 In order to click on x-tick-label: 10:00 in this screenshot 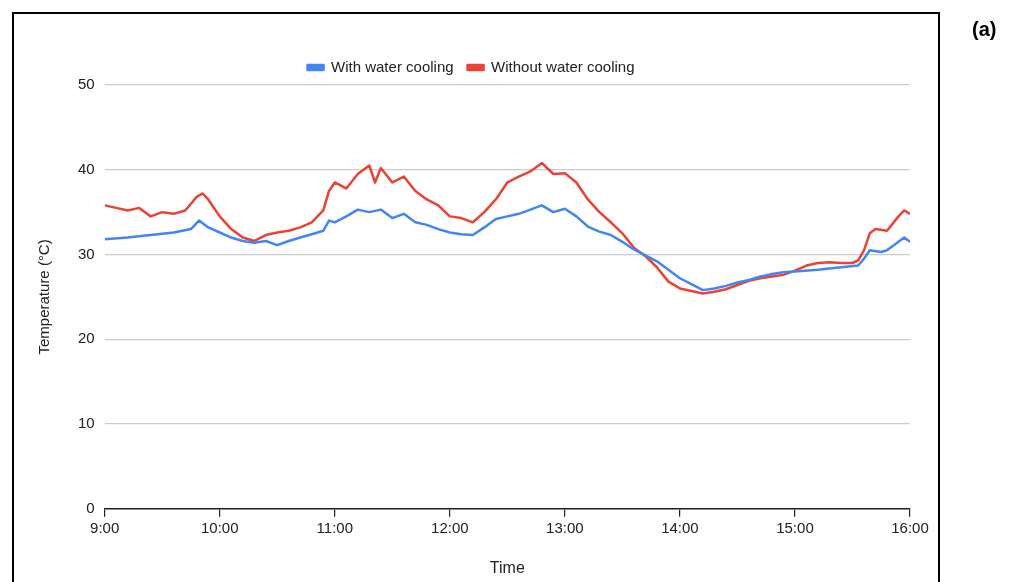, I will do `click(219, 527)`.